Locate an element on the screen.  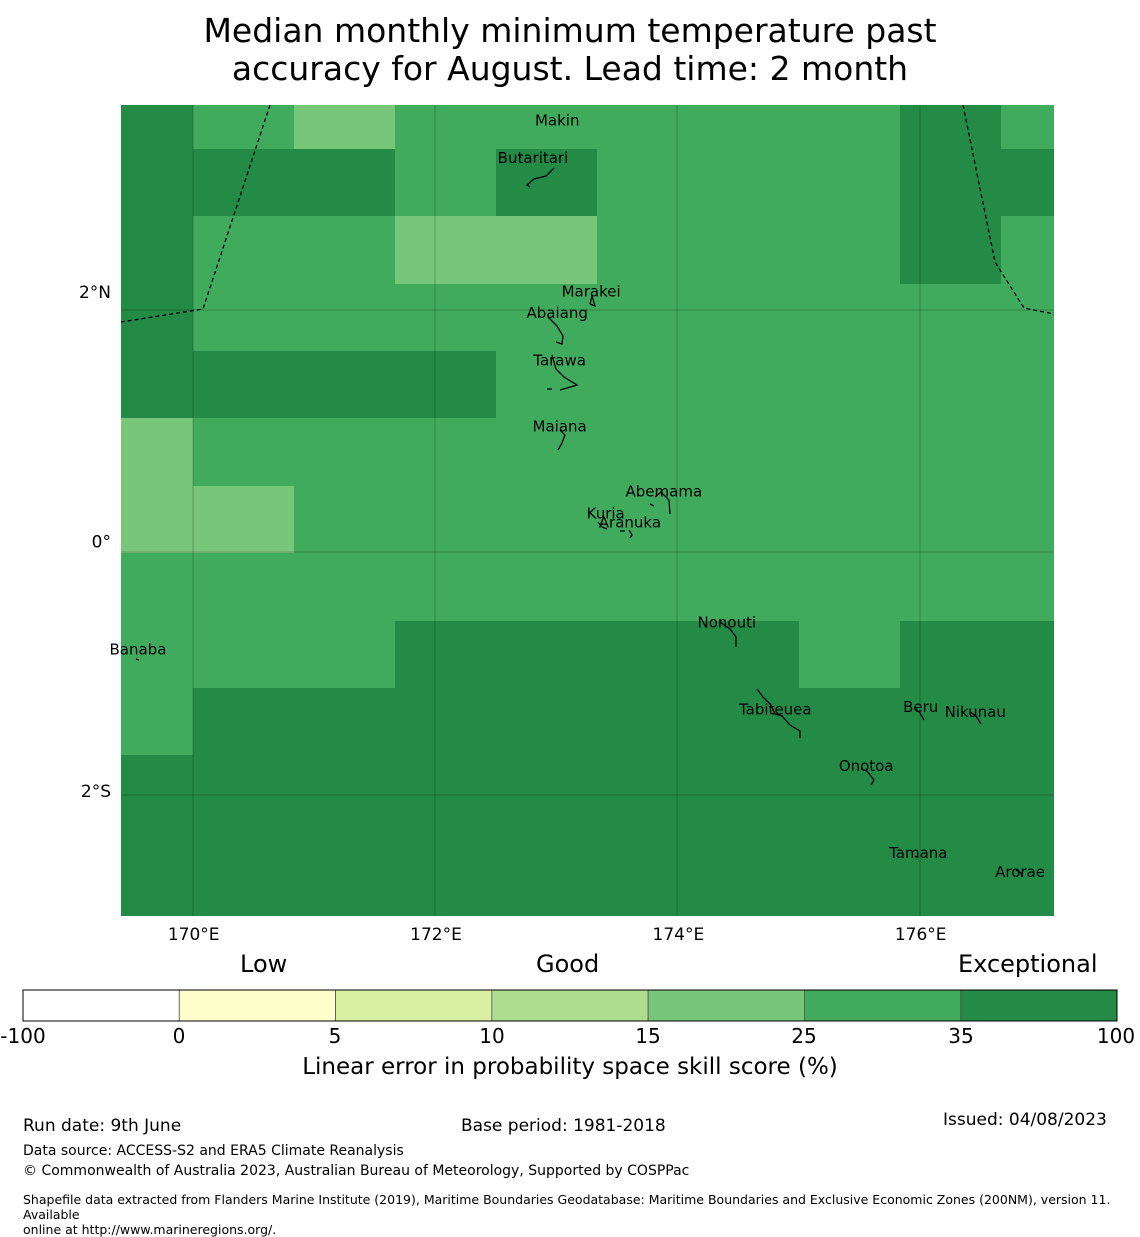
longitude-tick-label: 172°E is located at coordinates (436, 935).